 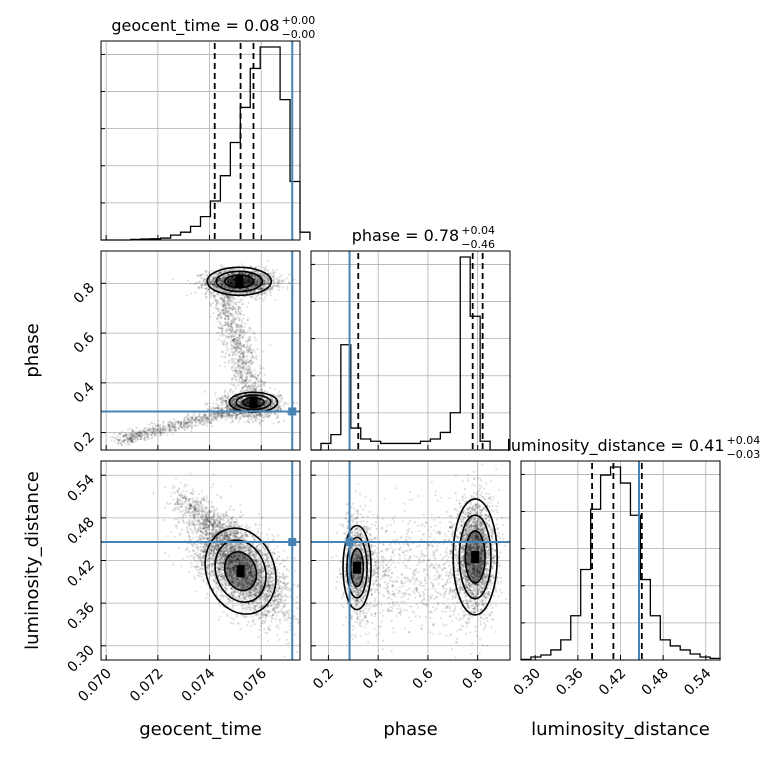 I want to click on hist-panel-geocent_time: geocent_time = 0.08 +0.00−0.00, so click(x=207, y=127).